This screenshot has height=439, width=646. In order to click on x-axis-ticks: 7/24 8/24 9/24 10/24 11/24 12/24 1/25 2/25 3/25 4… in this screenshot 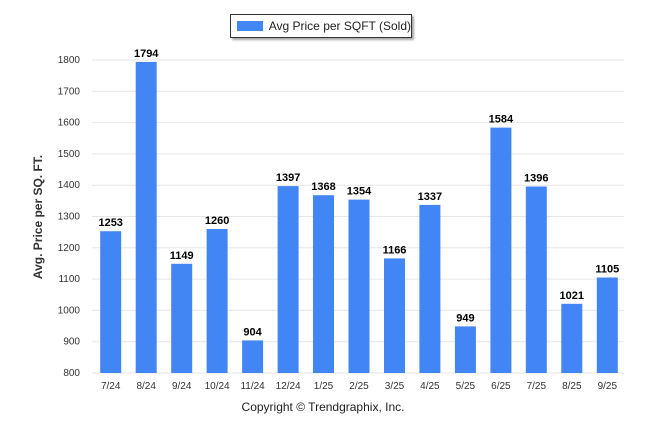, I will do `click(359, 386)`.